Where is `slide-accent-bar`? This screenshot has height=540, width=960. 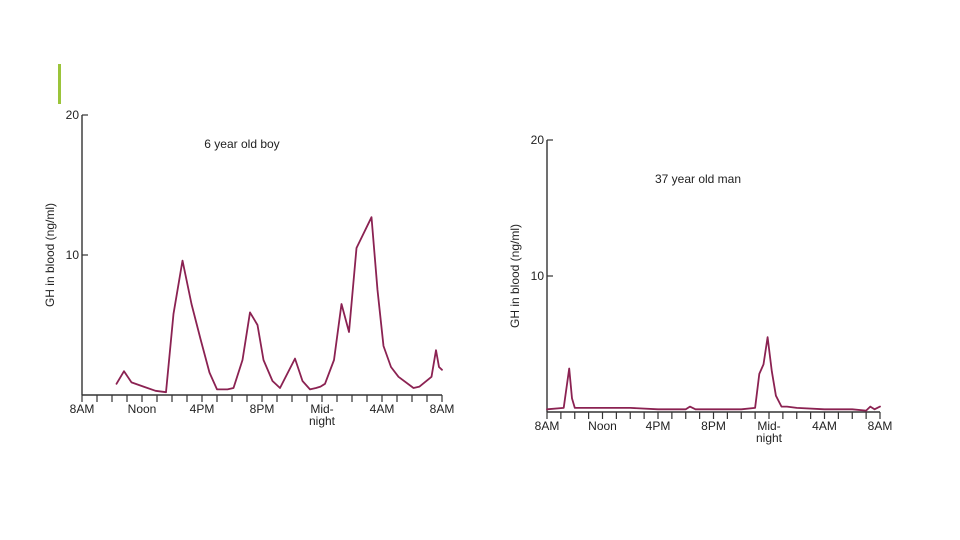 slide-accent-bar is located at coordinates (59, 84).